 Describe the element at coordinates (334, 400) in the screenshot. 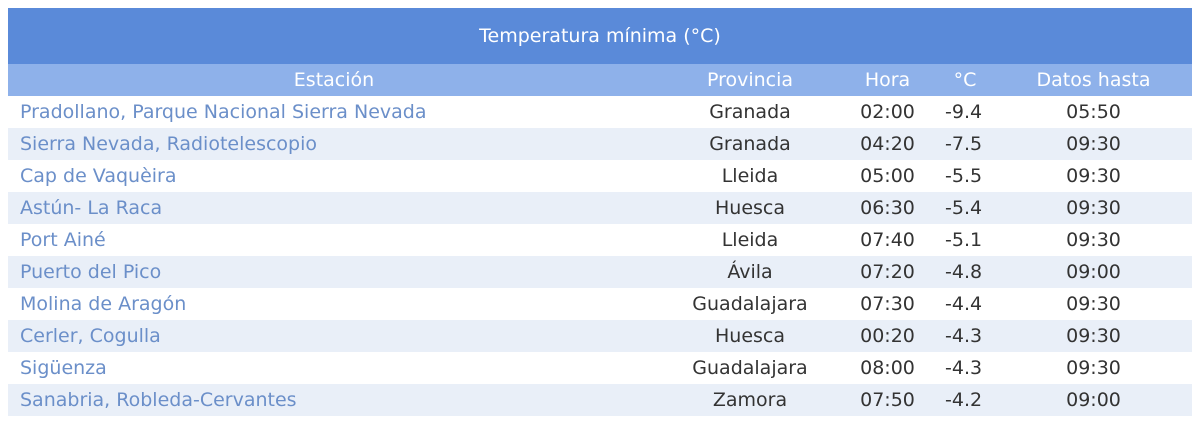

I see `station-link: Sanabria, Robleda-Cervantes` at that location.